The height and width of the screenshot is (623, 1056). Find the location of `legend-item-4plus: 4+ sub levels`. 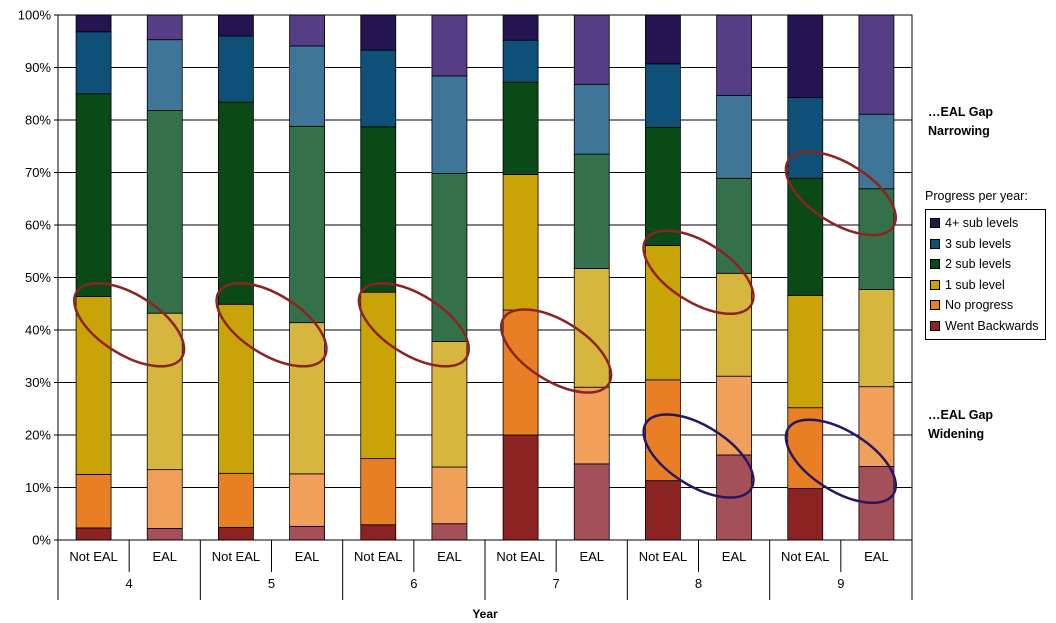

legend-item-4plus: 4+ sub levels is located at coordinates (984, 223).